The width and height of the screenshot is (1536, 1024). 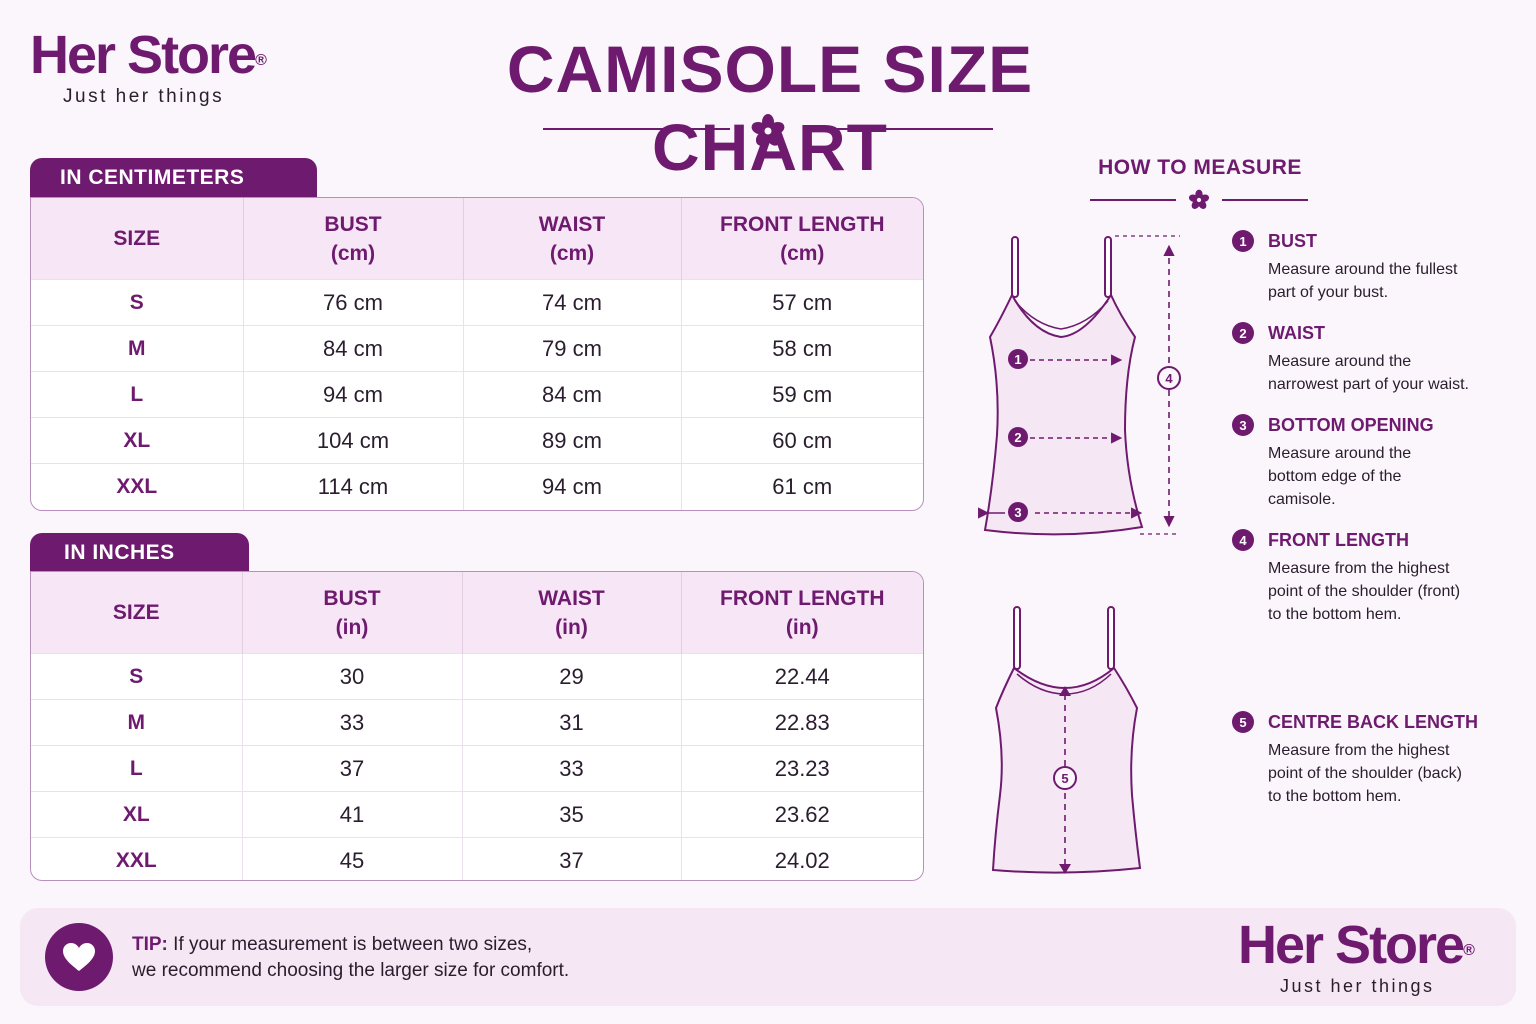 I want to click on tip-label: TIP:, so click(x=150, y=944).